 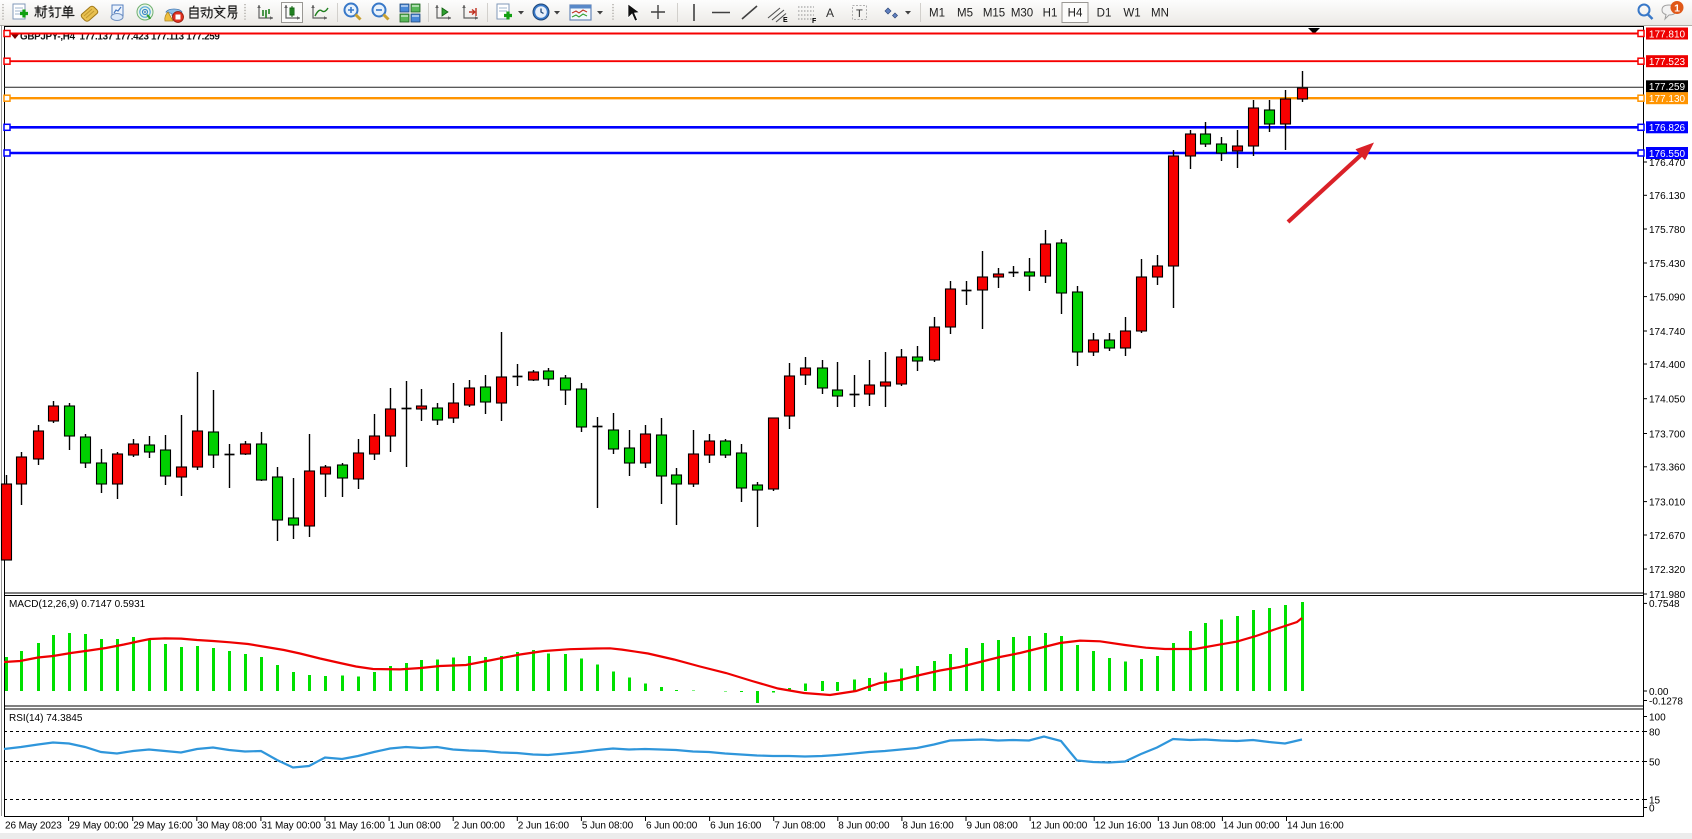 What do you see at coordinates (1667, 128) in the screenshot?
I see `svg-text: 176.826` at bounding box center [1667, 128].